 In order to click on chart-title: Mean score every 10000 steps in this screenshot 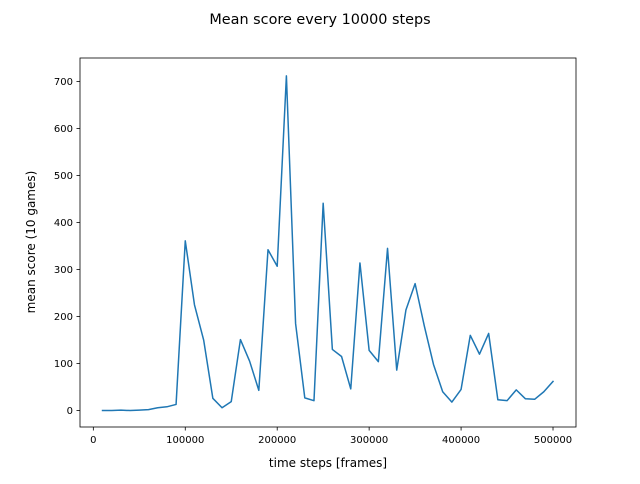, I will do `click(319, 20)`.